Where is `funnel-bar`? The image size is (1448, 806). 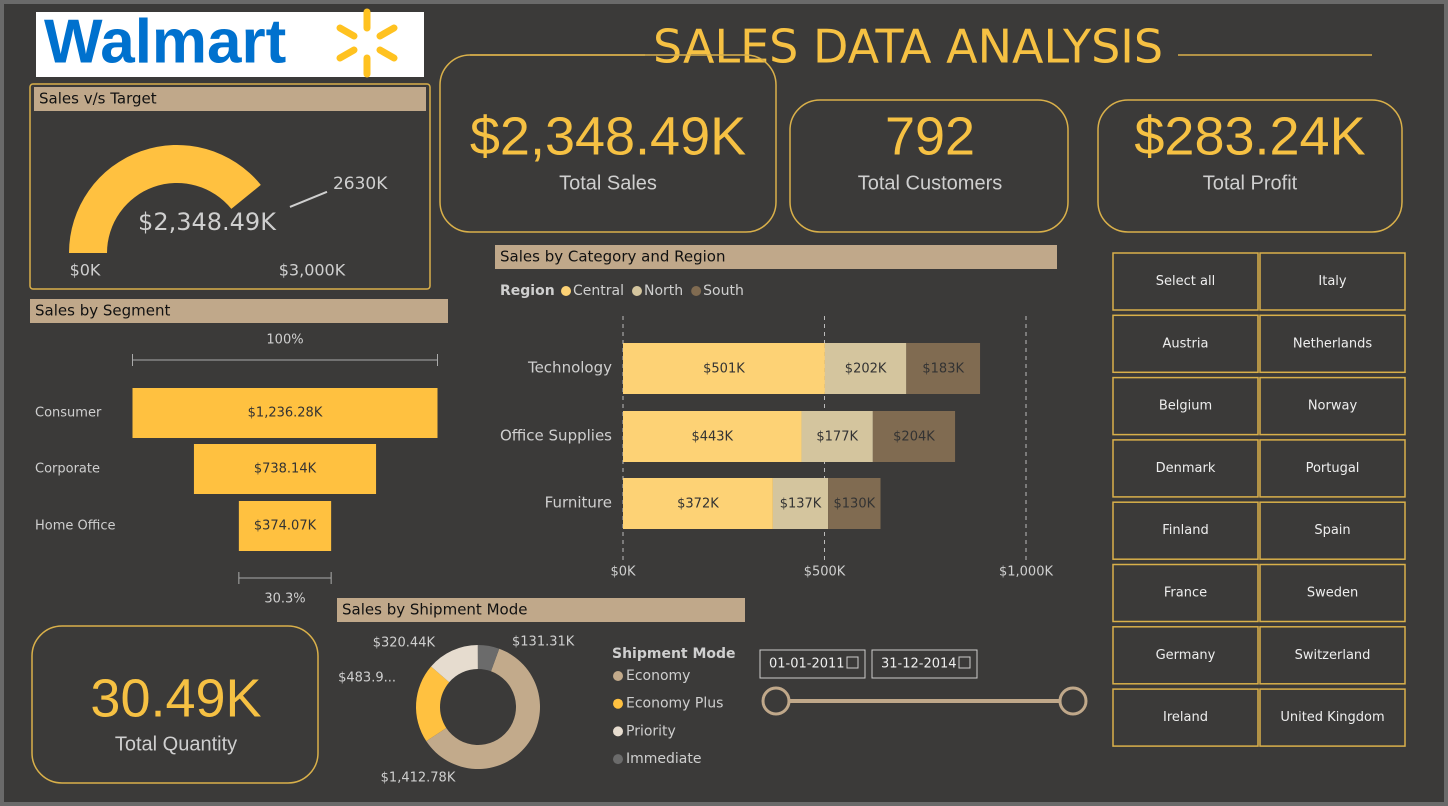 funnel-bar is located at coordinates (285, 413).